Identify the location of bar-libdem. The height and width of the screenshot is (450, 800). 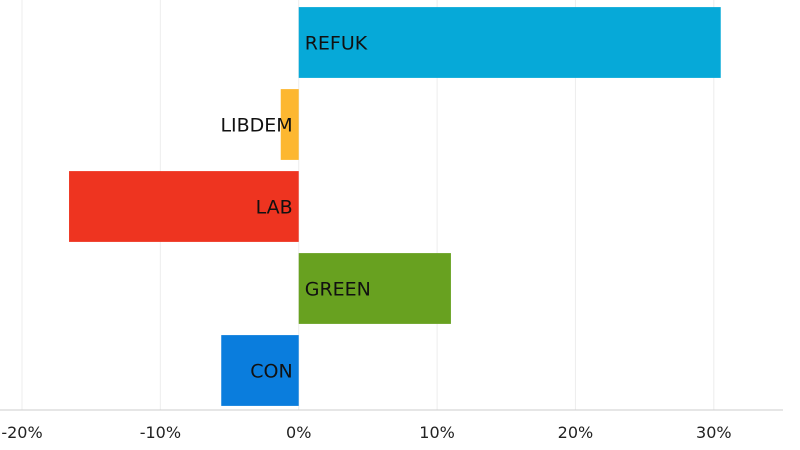
(289, 124).